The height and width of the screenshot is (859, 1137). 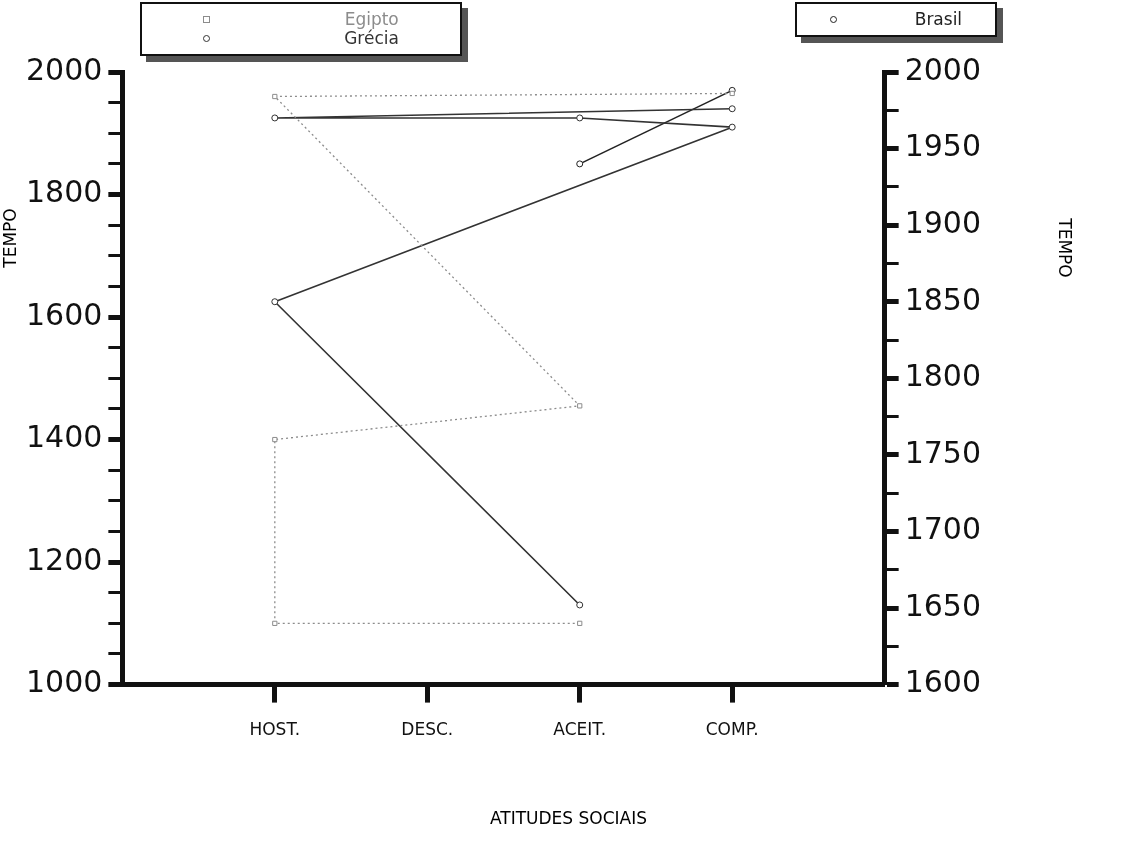 What do you see at coordinates (943, 376) in the screenshot?
I see `y2-tick-label: 1800` at bounding box center [943, 376].